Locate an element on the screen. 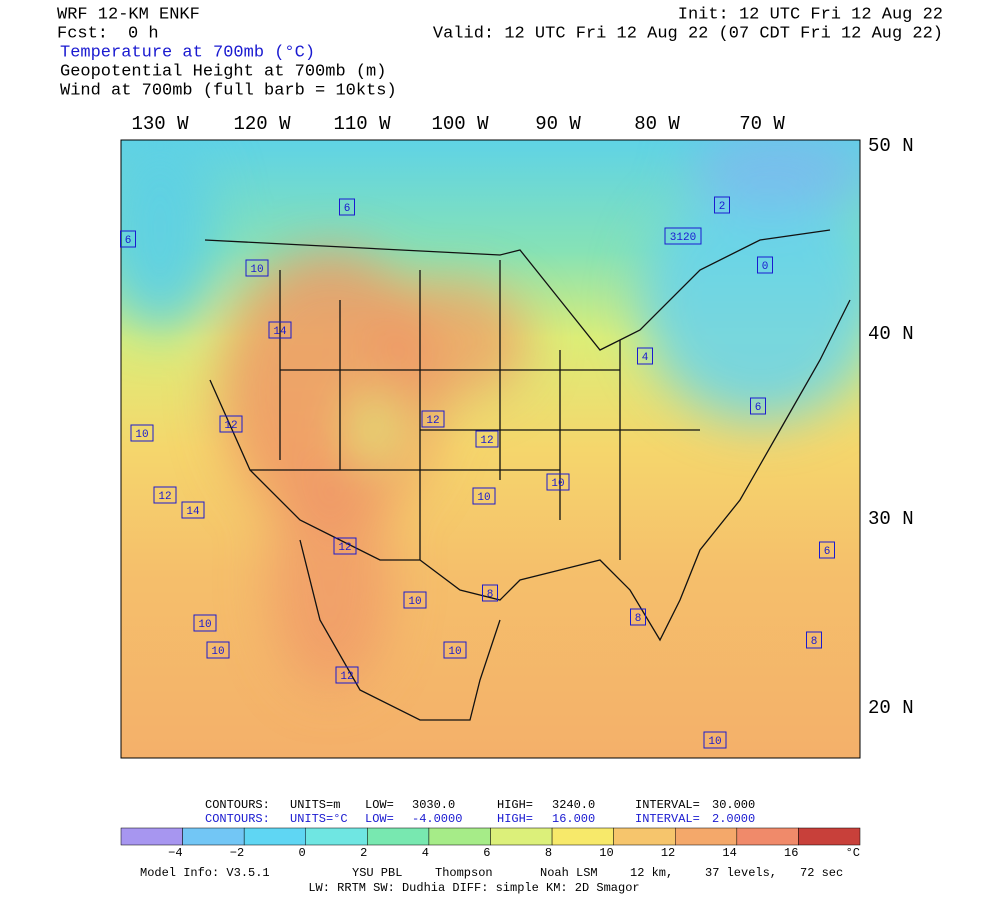 The width and height of the screenshot is (1000, 900). model-info: YSU PBL is located at coordinates (377, 873).